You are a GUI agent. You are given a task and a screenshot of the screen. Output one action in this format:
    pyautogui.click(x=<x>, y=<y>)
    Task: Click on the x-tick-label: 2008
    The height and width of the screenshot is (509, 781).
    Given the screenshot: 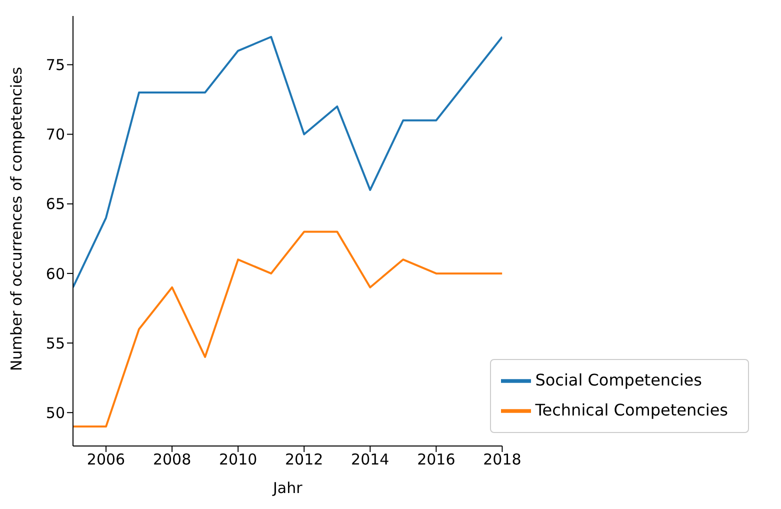 What is the action you would take?
    pyautogui.click(x=172, y=459)
    